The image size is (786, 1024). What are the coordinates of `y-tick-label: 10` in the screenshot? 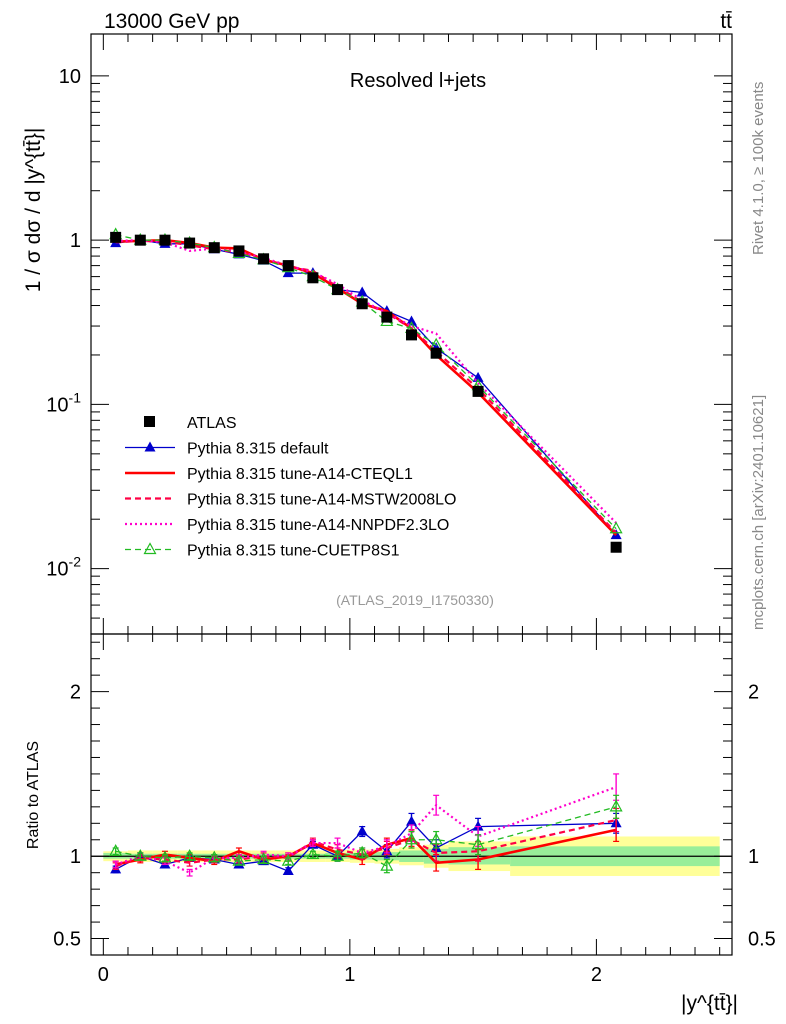 It's located at (70, 77).